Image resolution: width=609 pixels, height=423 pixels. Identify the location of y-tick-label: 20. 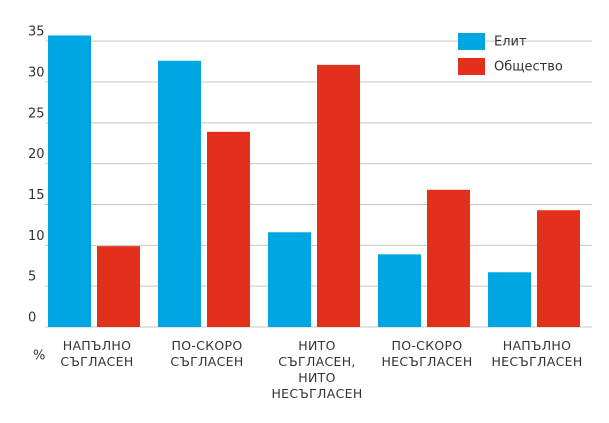
(36, 154).